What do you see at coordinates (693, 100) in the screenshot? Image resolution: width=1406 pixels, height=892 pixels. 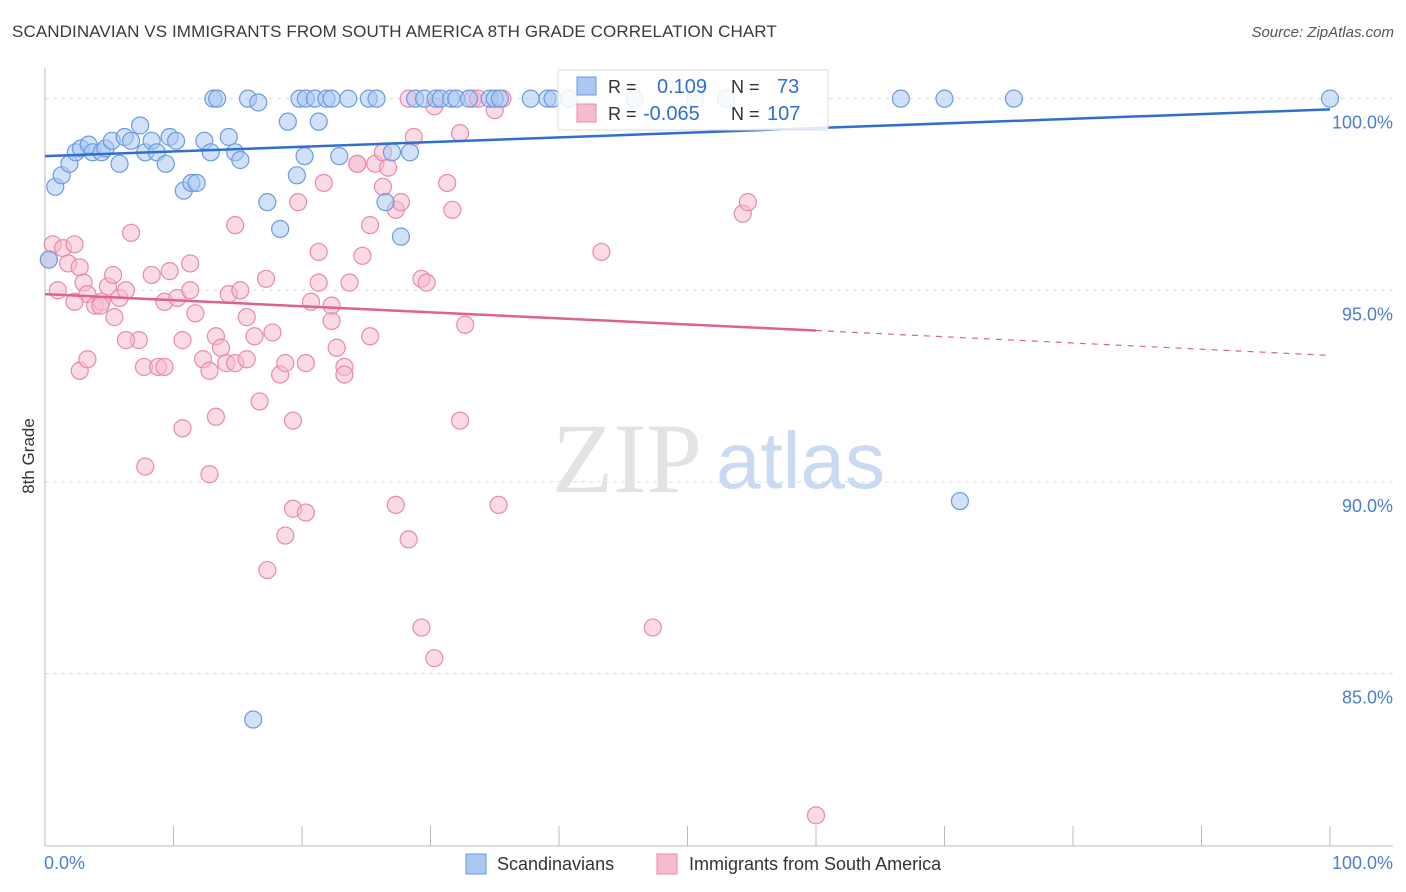 I see `stats-box: R = 0.109 N = 73 R = -0.065 N = 107` at bounding box center [693, 100].